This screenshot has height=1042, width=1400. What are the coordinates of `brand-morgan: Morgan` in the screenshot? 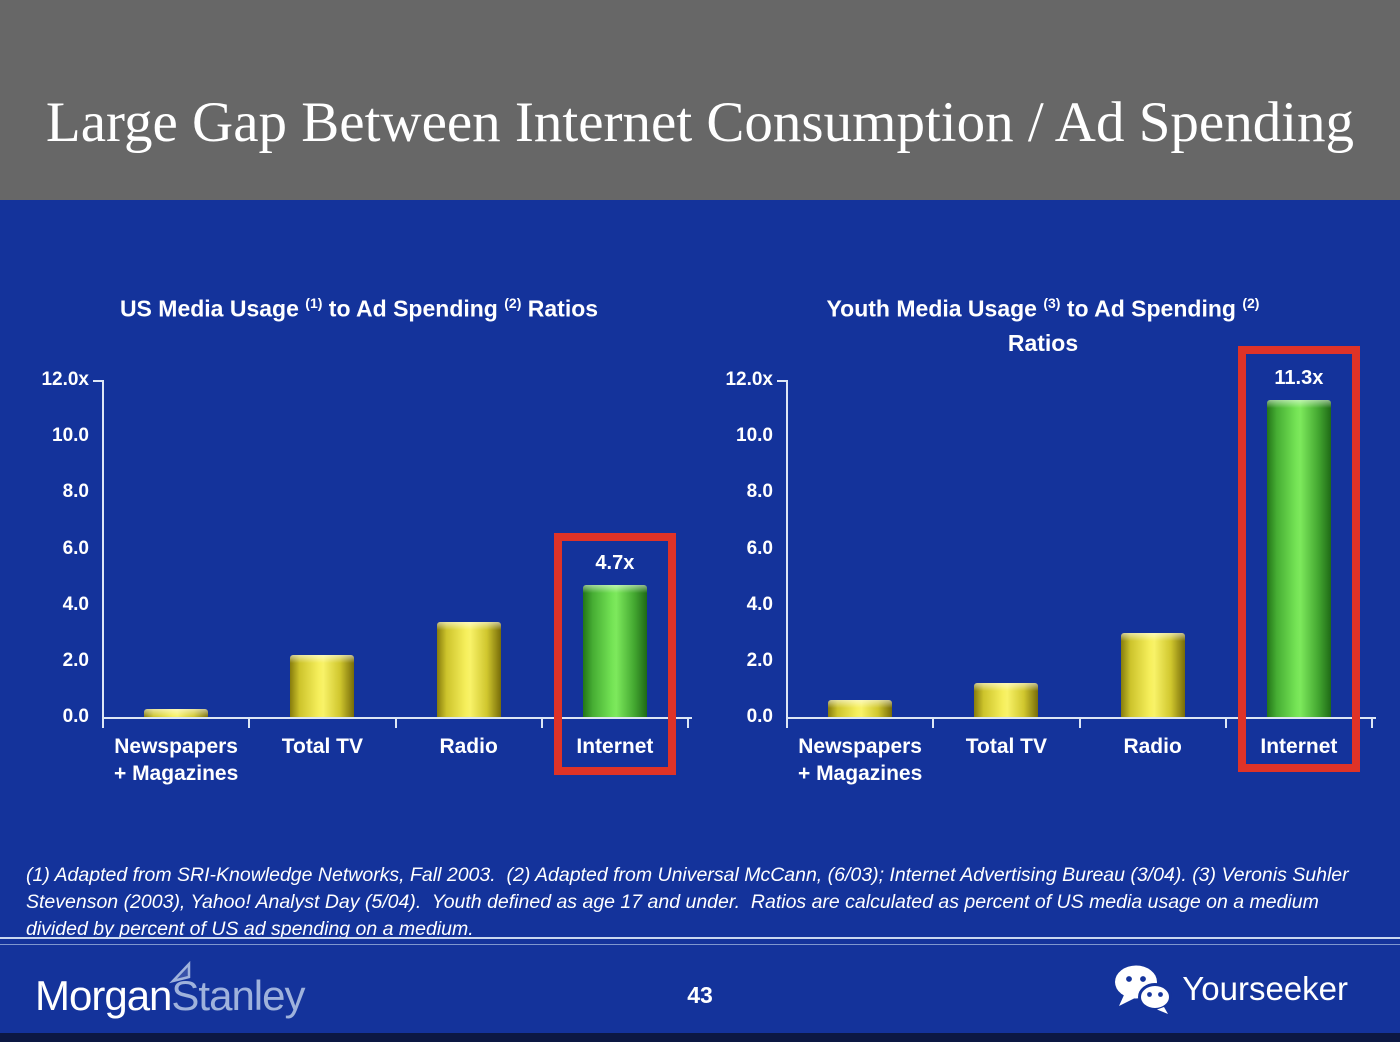 It's located at (103, 995).